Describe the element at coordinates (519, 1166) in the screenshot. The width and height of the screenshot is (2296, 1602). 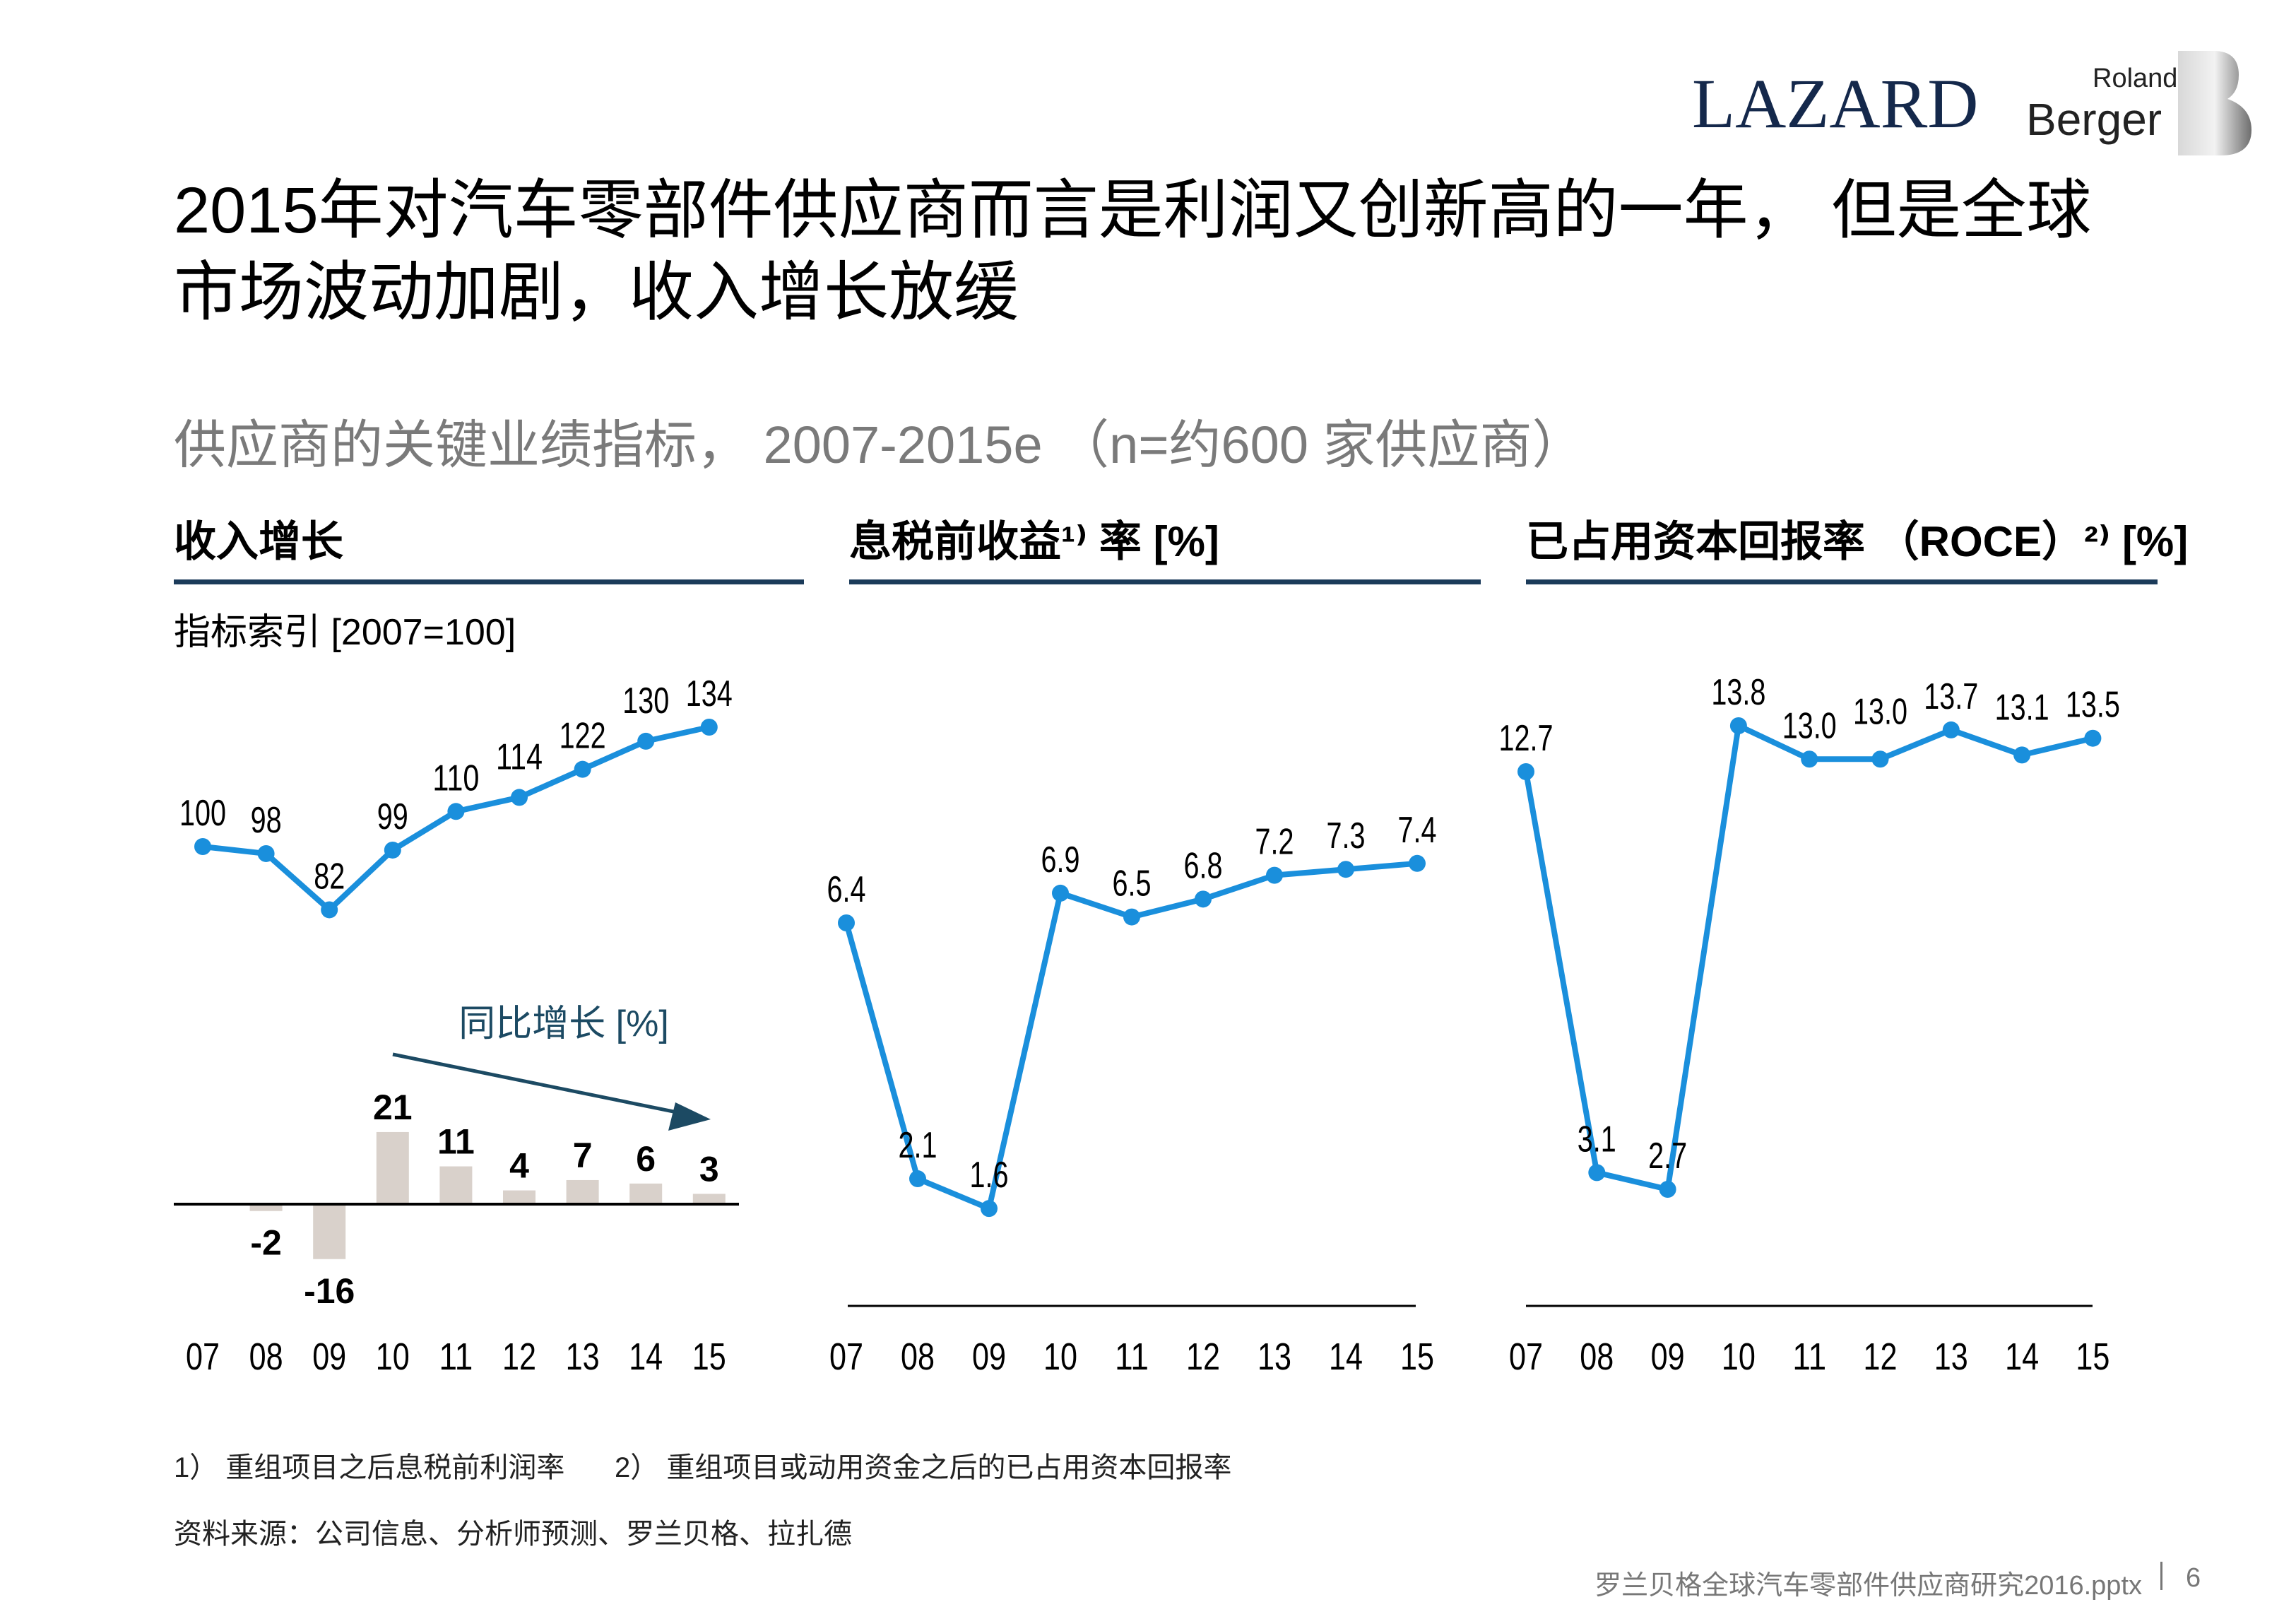
I see `bar-label: 4` at that location.